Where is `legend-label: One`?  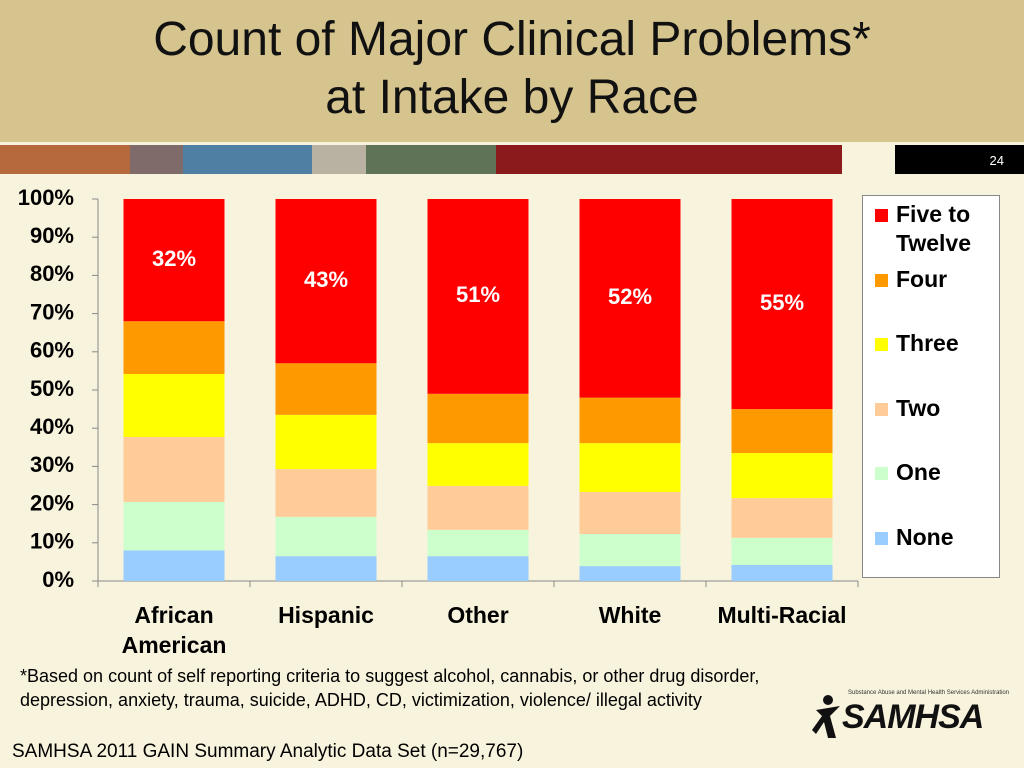
legend-label: One is located at coordinates (918, 472).